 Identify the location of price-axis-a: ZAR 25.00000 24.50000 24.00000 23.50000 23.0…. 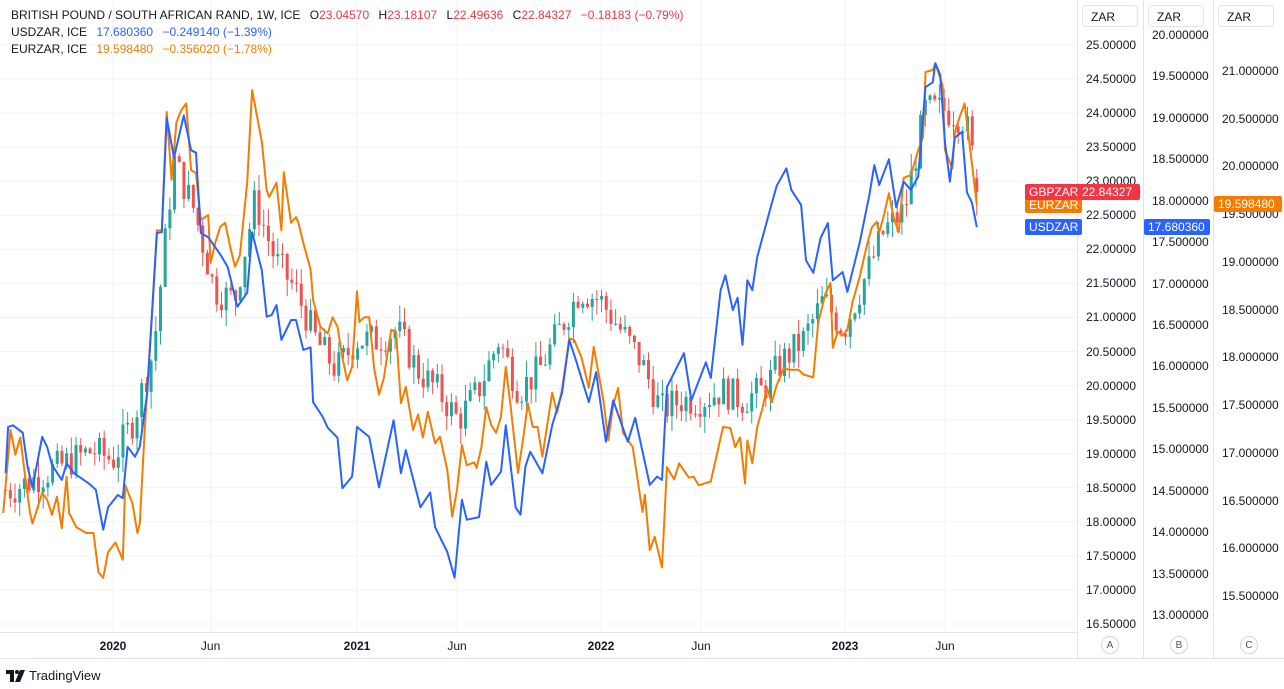
(1110, 329).